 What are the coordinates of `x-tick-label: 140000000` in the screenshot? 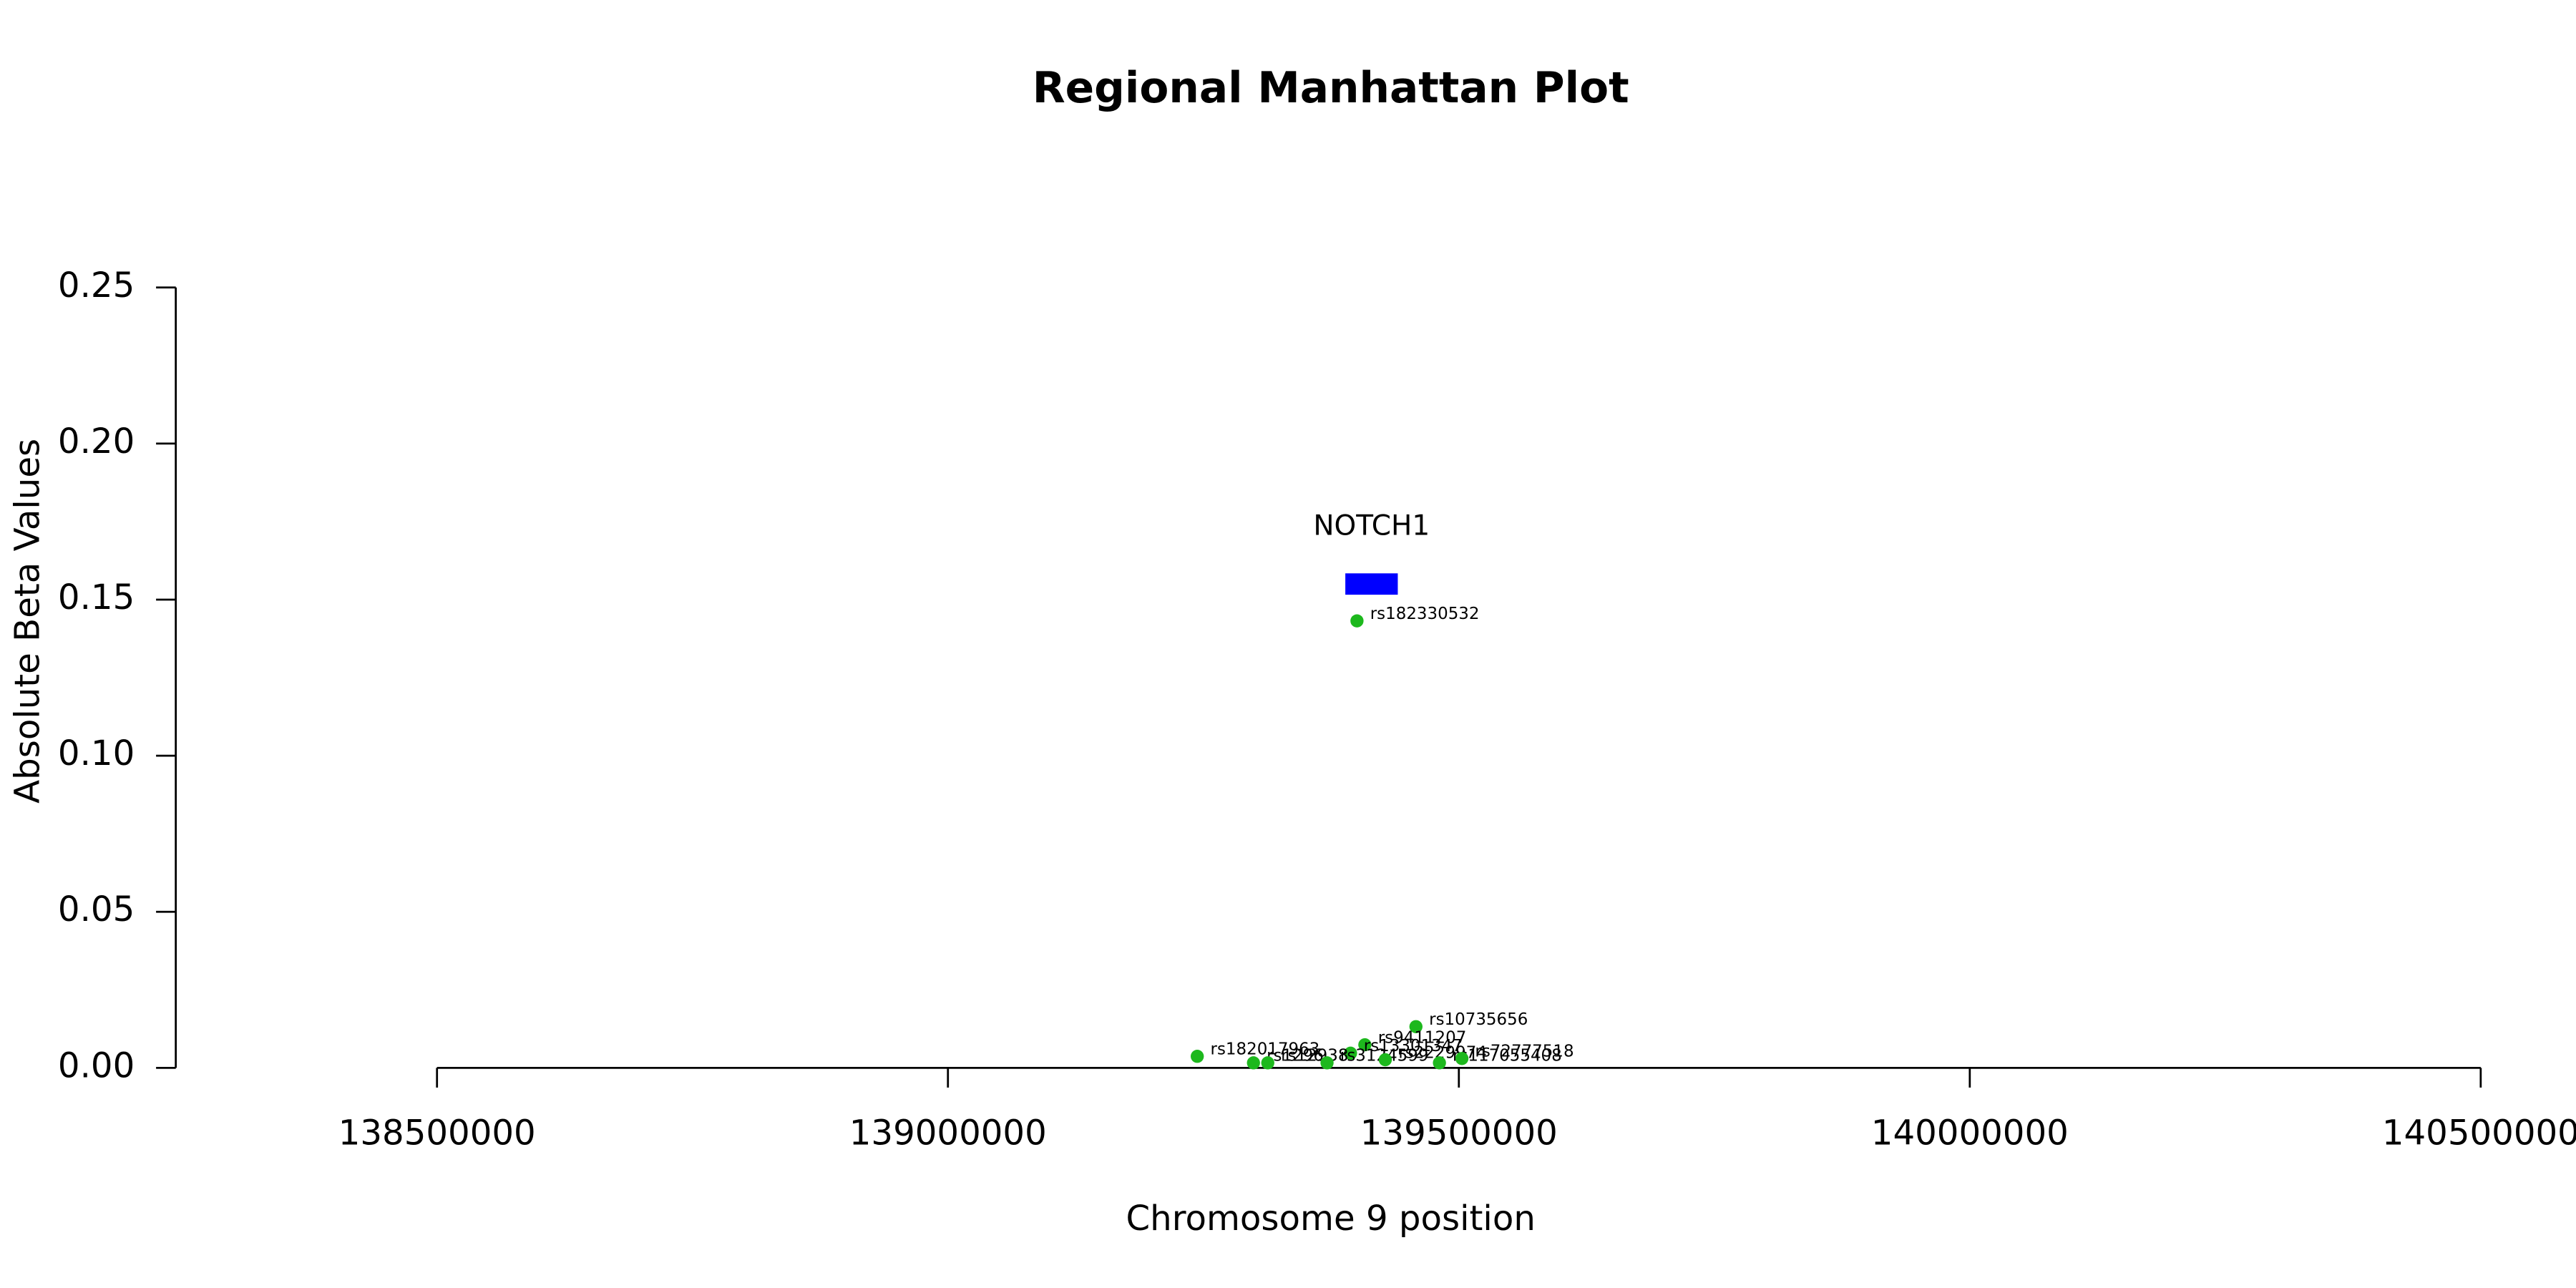 It's located at (1970, 1133).